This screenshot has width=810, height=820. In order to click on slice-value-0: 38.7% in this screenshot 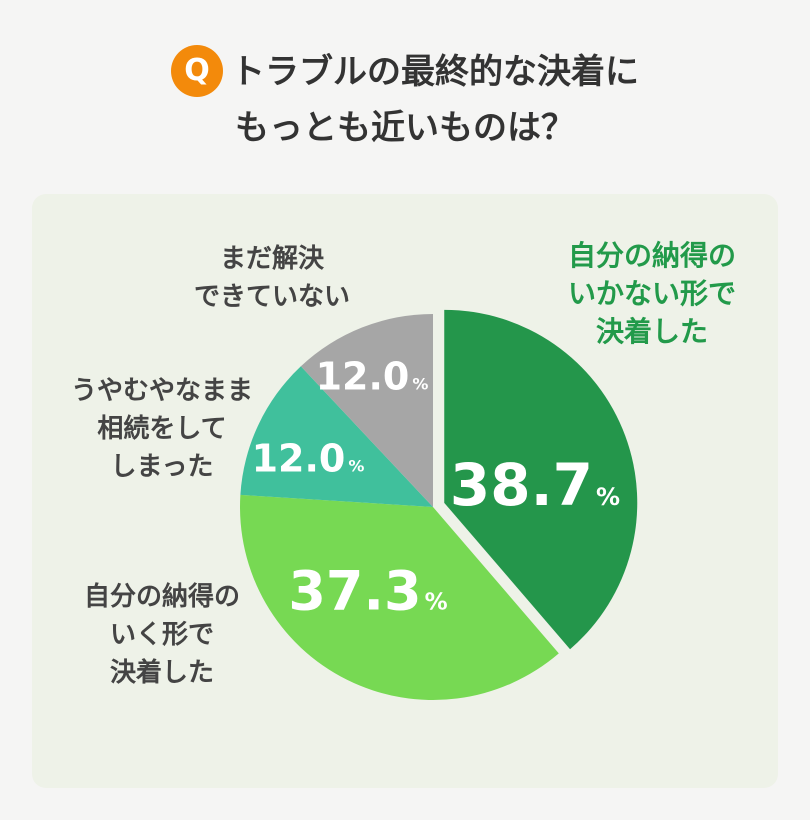, I will do `click(535, 485)`.